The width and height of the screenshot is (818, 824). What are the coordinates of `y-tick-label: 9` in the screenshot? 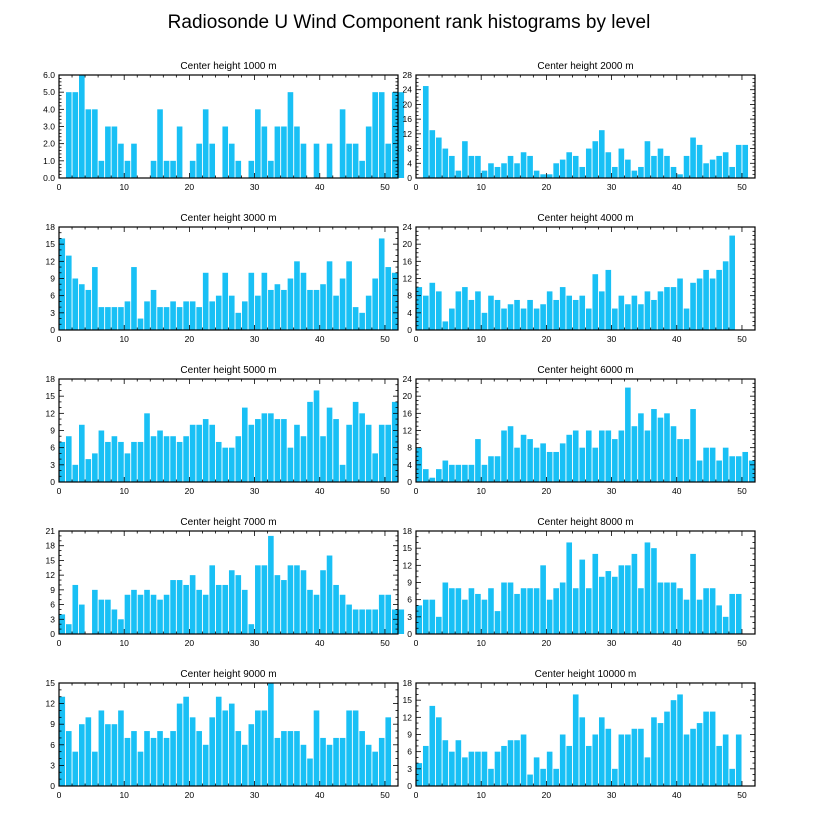 It's located at (409, 583).